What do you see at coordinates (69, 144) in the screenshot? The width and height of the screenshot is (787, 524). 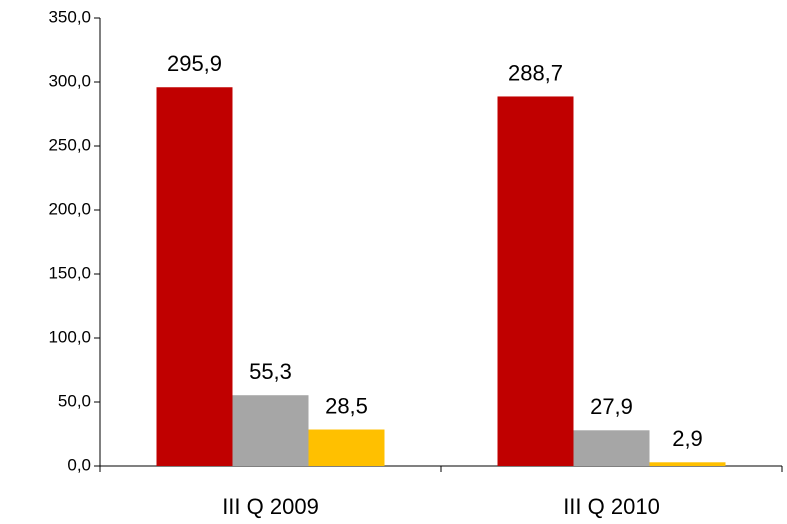 I see `y-tick-label: 250,0` at bounding box center [69, 144].